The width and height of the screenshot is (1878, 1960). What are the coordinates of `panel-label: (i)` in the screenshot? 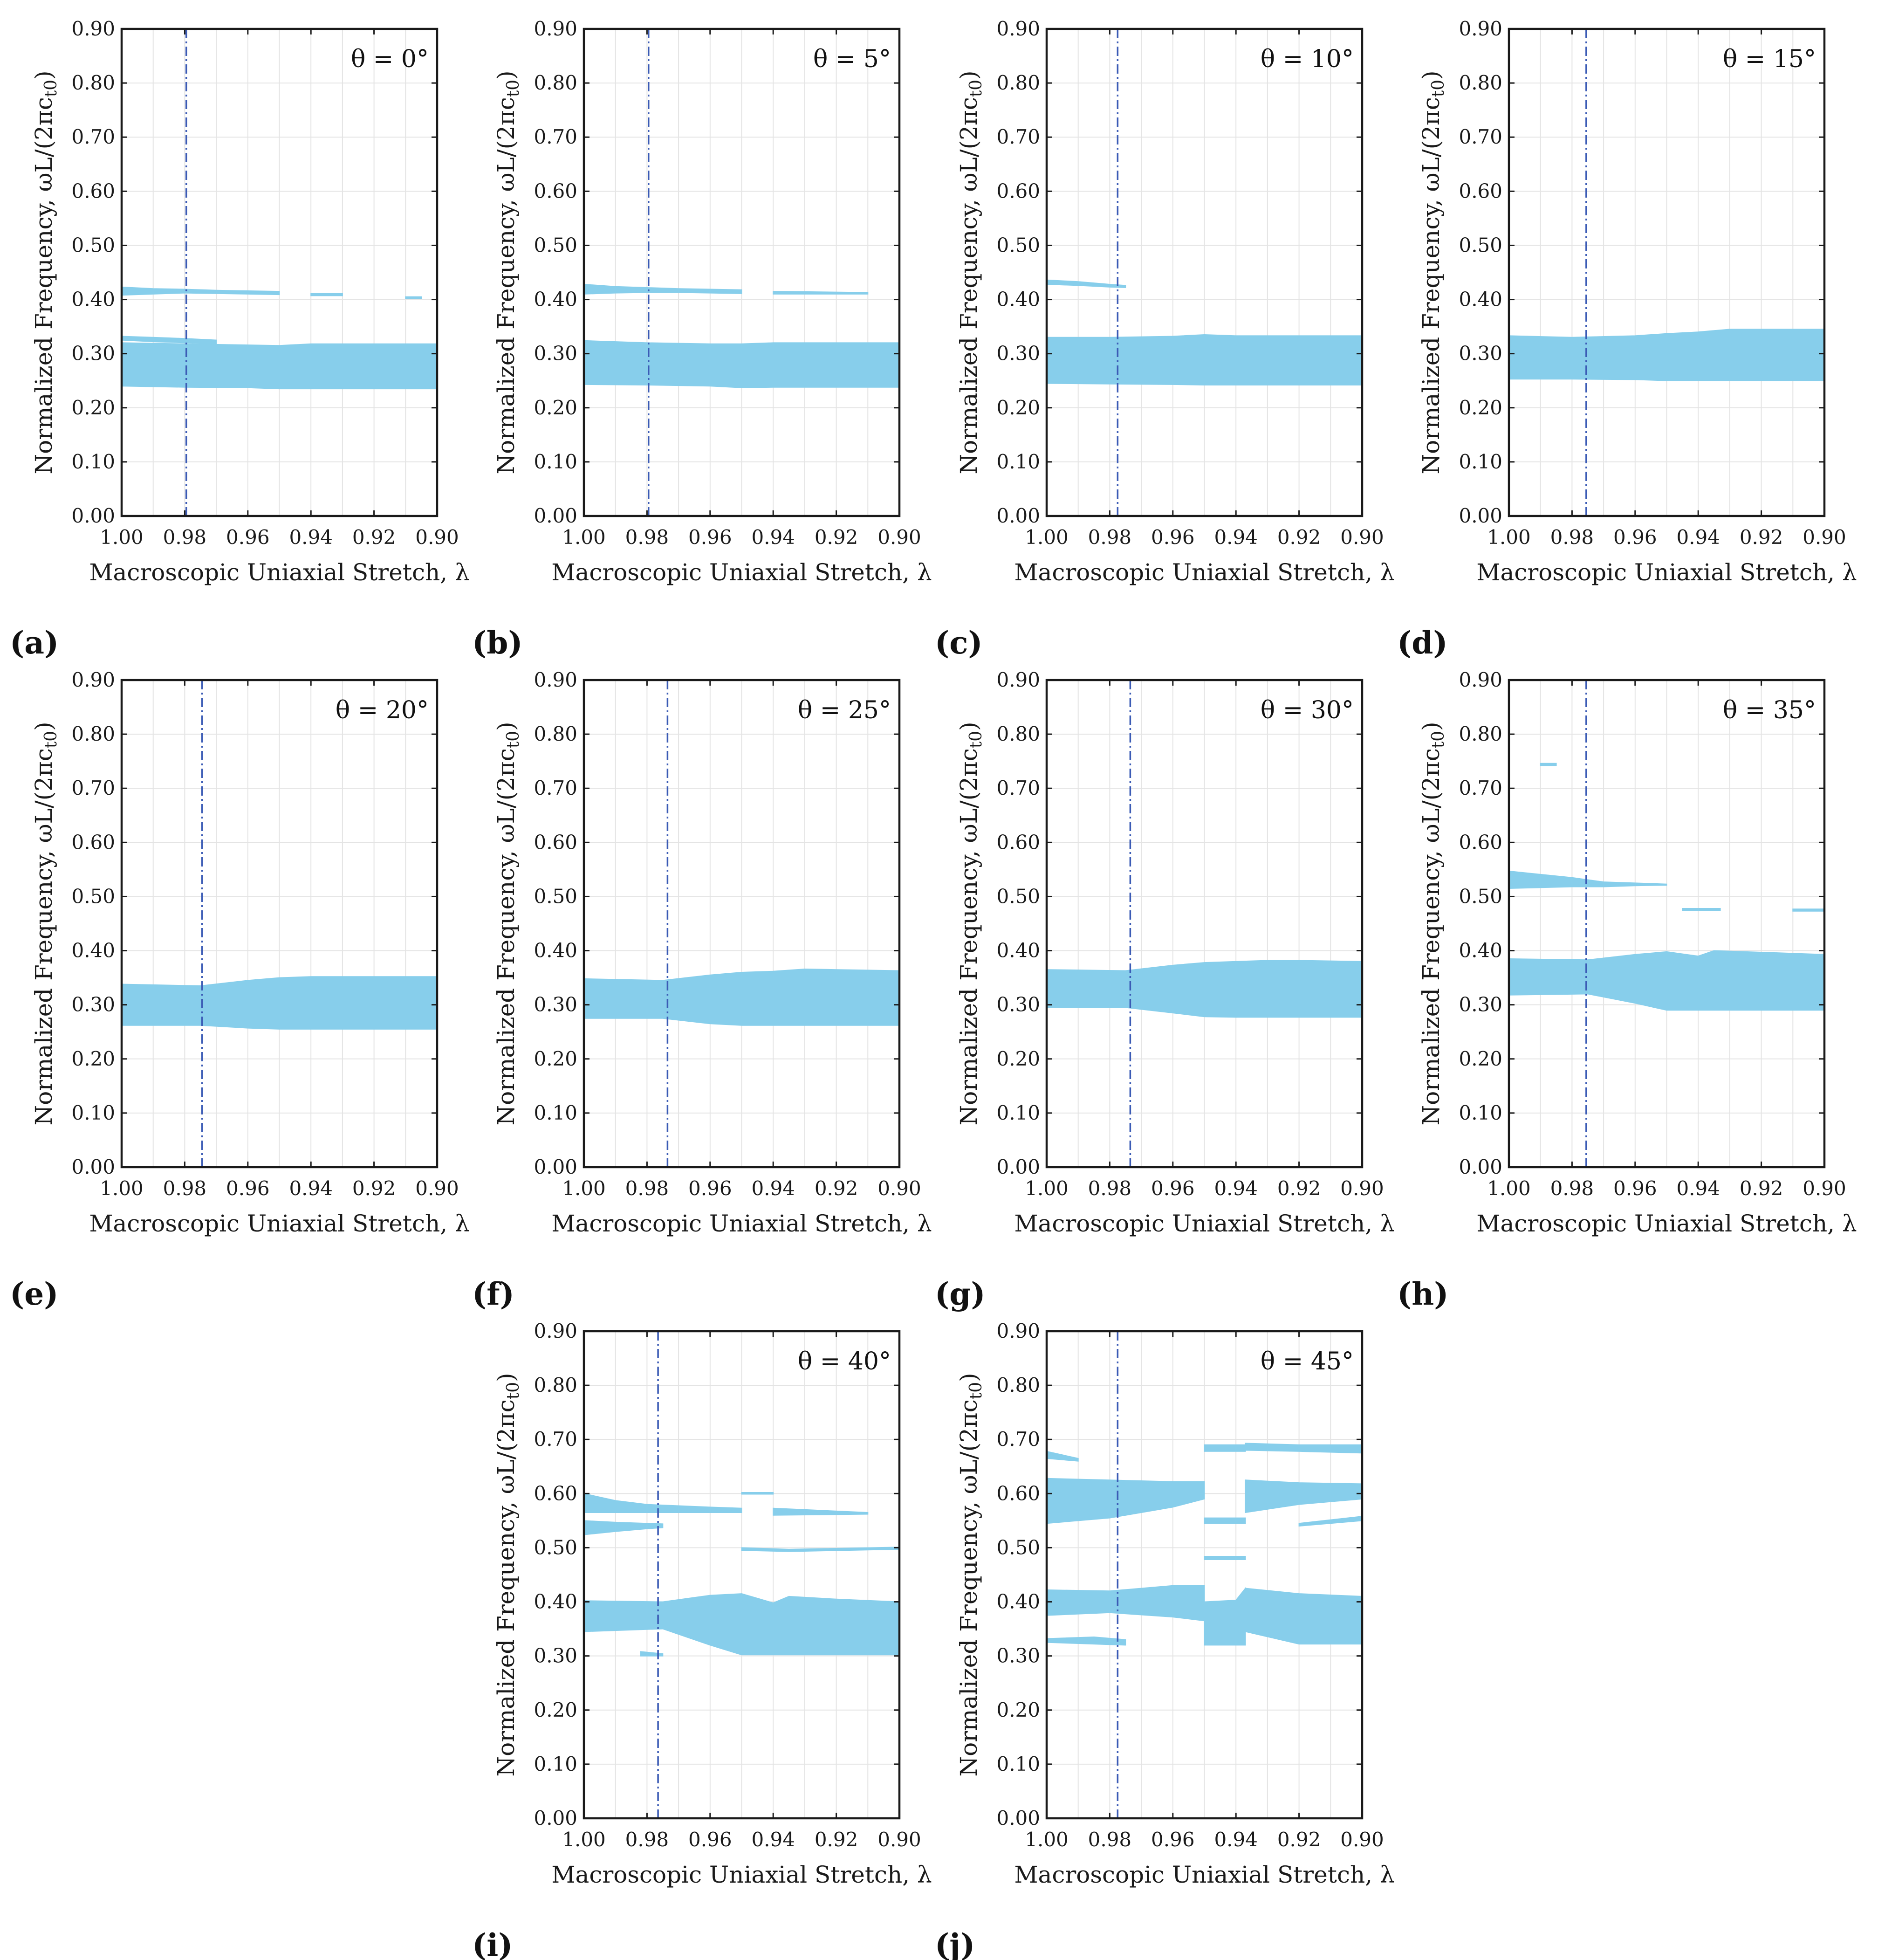 It's located at (492, 1943).